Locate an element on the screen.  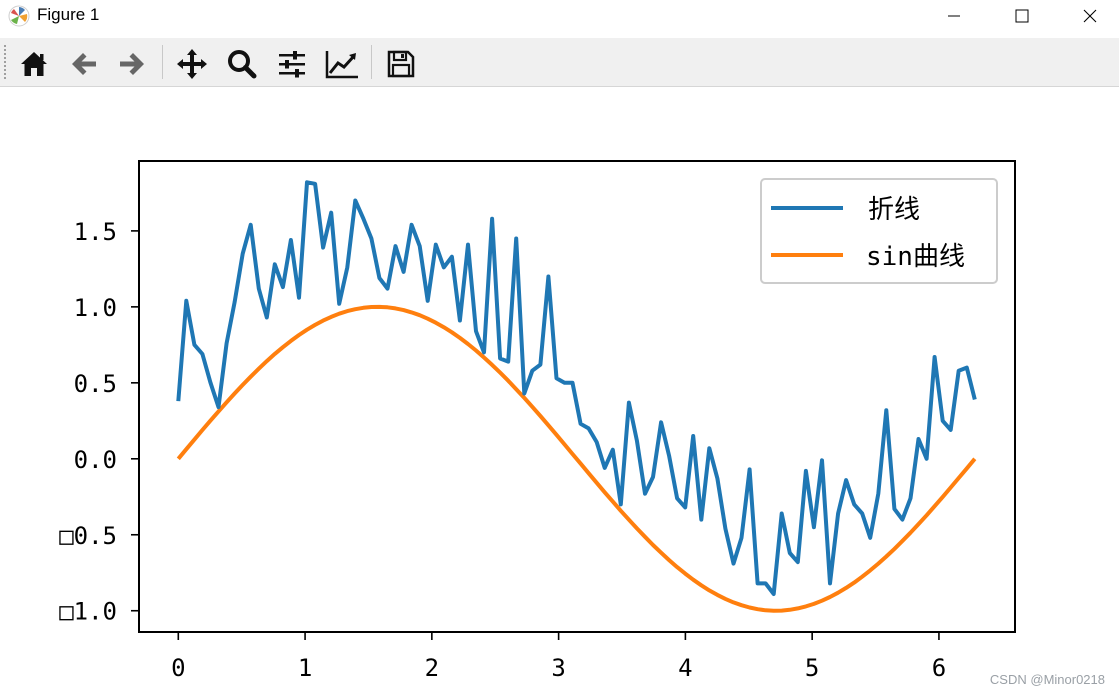
configure-subplots-button is located at coordinates (292, 64).